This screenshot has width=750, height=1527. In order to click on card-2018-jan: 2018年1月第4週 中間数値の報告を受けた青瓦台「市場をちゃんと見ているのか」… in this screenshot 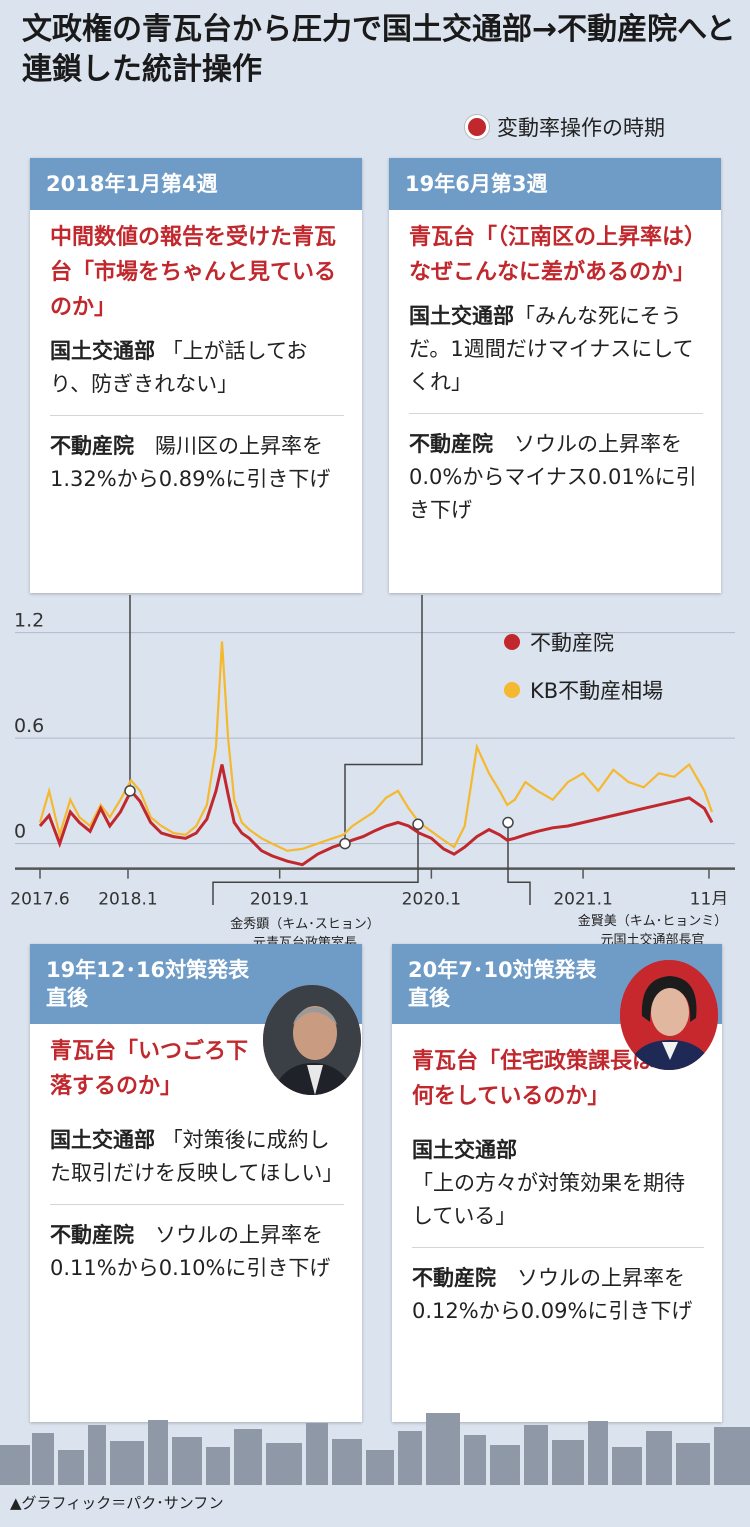, I will do `click(196, 375)`.